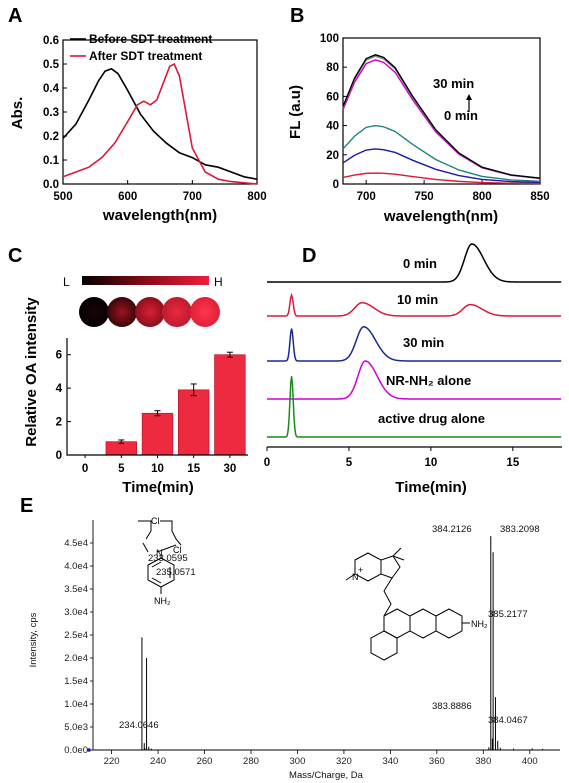  I want to click on peak-label: 384.2126, so click(452, 529).